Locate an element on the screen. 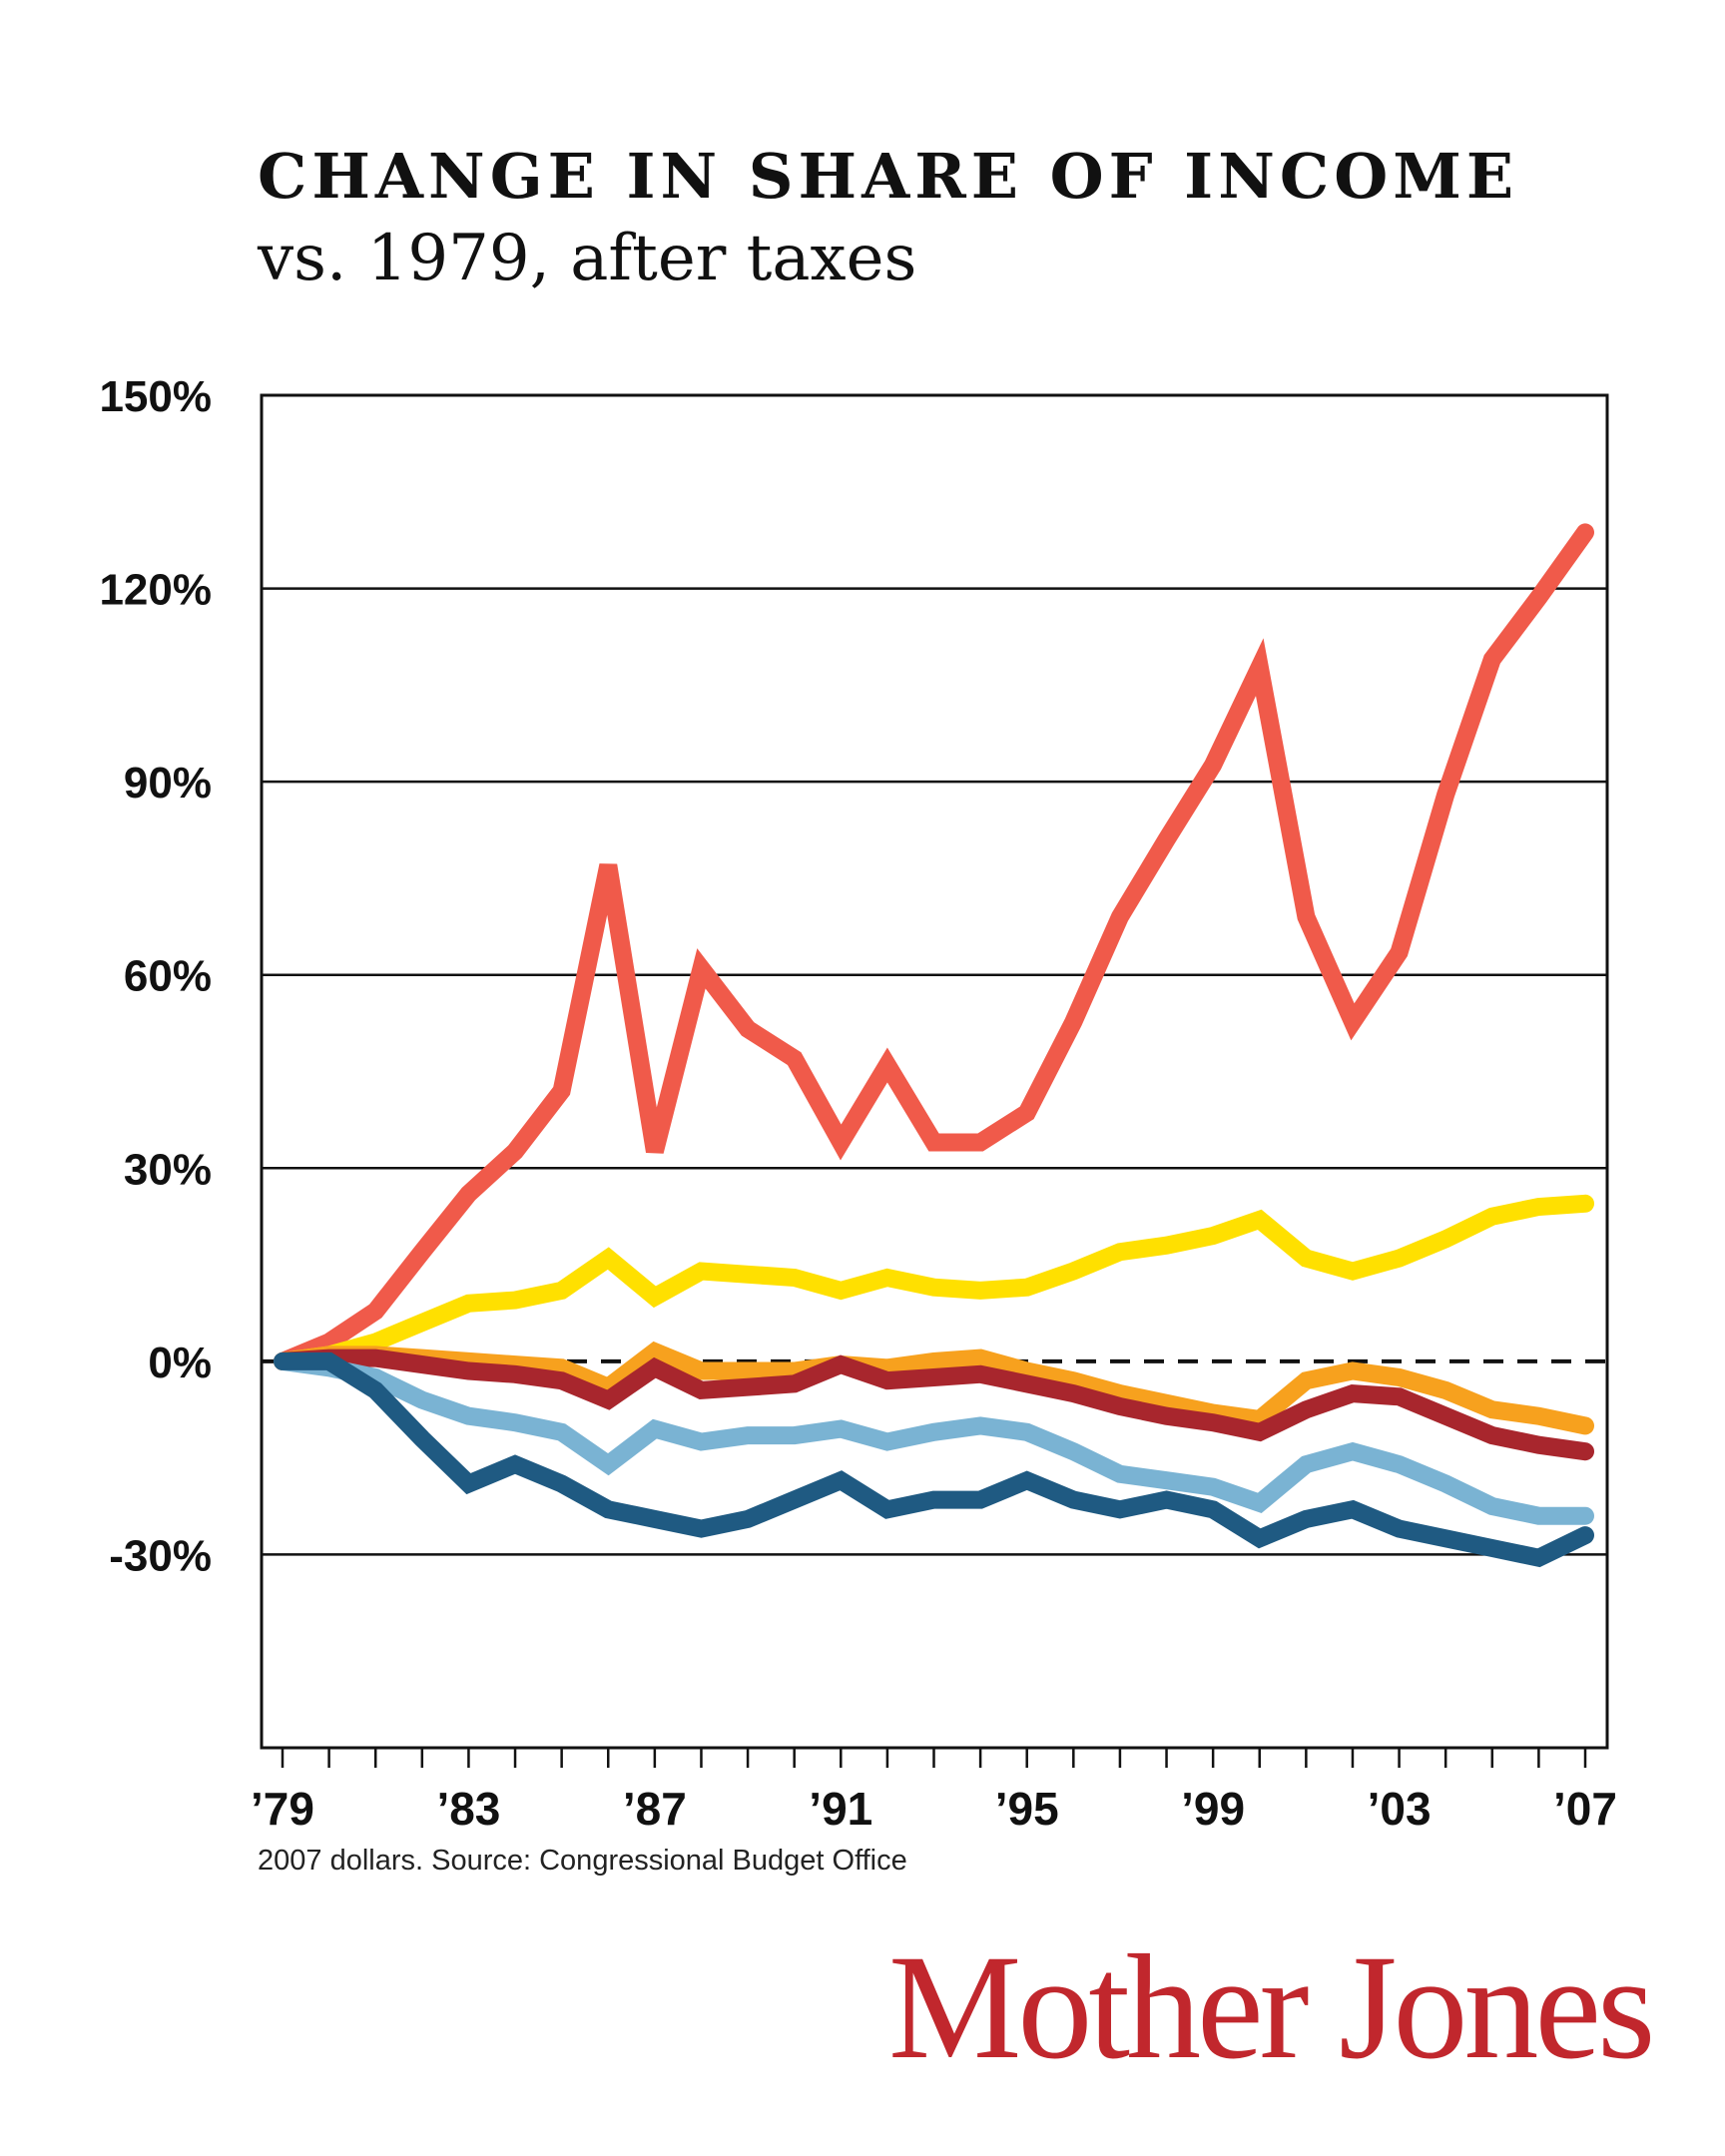  chart-subtitle: vs. 1979, after taxes is located at coordinates (587, 258).